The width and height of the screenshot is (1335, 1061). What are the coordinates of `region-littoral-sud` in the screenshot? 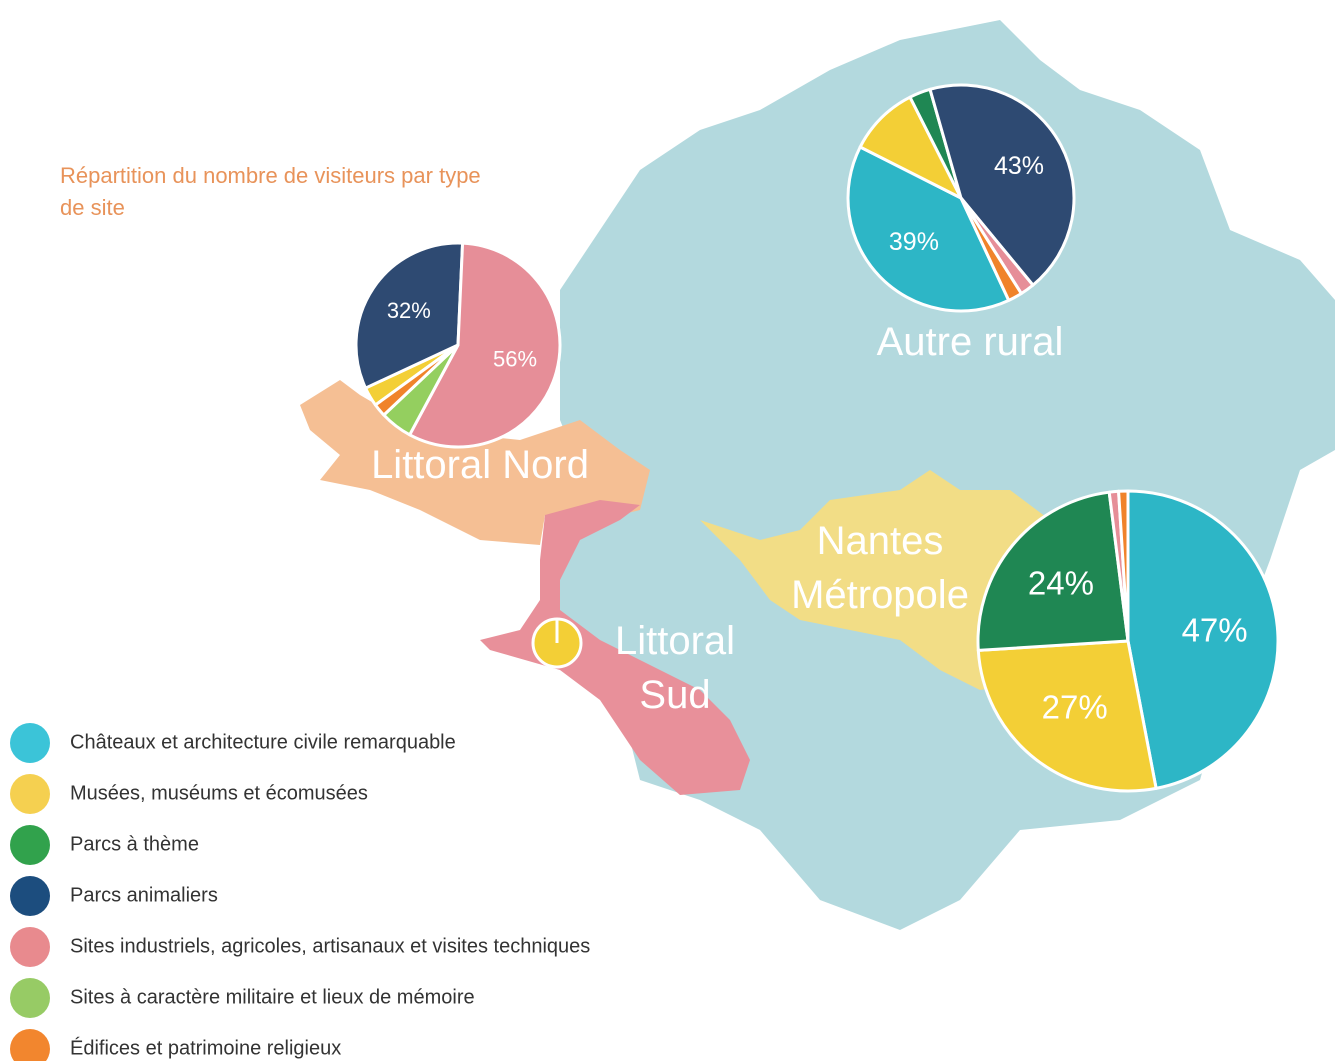 It's located at (615, 647).